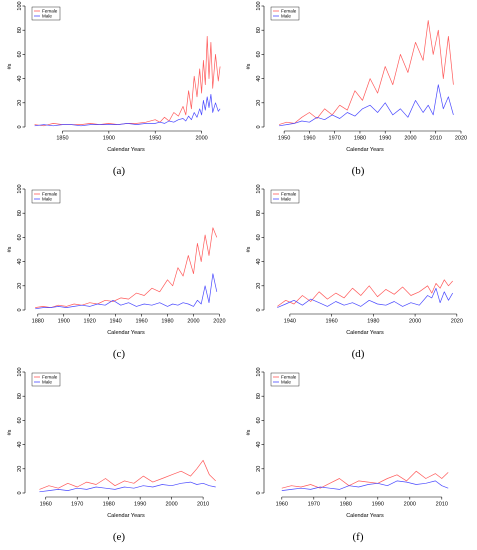 This screenshot has width=477, height=550. Describe the element at coordinates (119, 171) in the screenshot. I see `panel-label: (a)` at that location.